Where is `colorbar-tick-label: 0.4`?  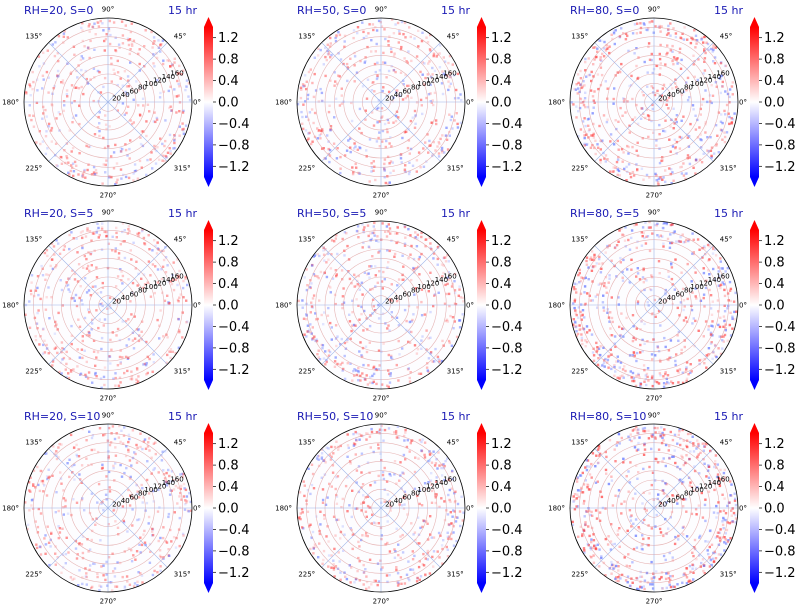
colorbar-tick-label: 0.4 is located at coordinates (774, 81).